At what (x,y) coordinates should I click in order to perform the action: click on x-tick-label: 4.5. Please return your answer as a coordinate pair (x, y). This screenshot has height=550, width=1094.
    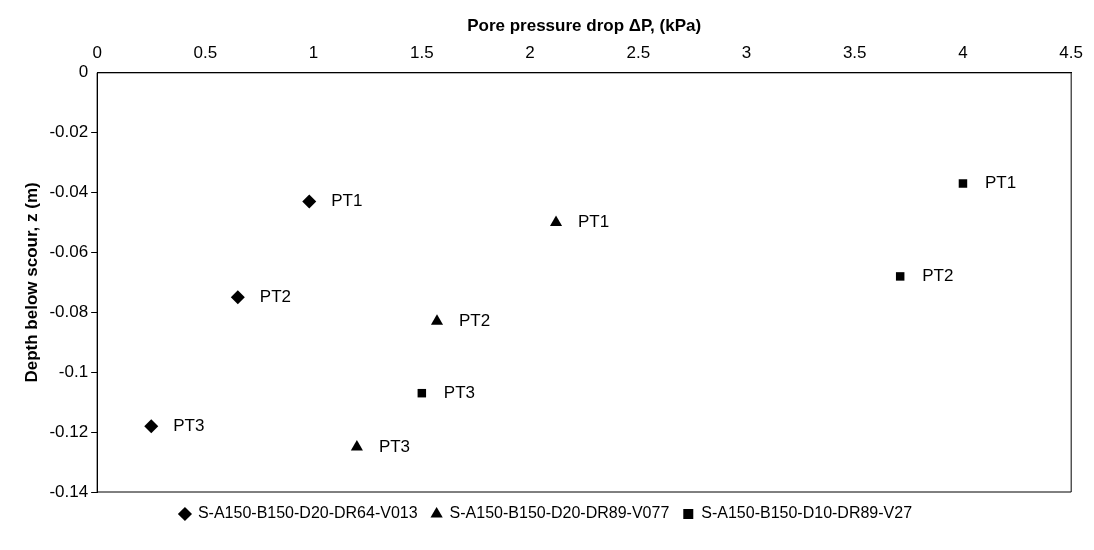
    Looking at the image, I should click on (1071, 53).